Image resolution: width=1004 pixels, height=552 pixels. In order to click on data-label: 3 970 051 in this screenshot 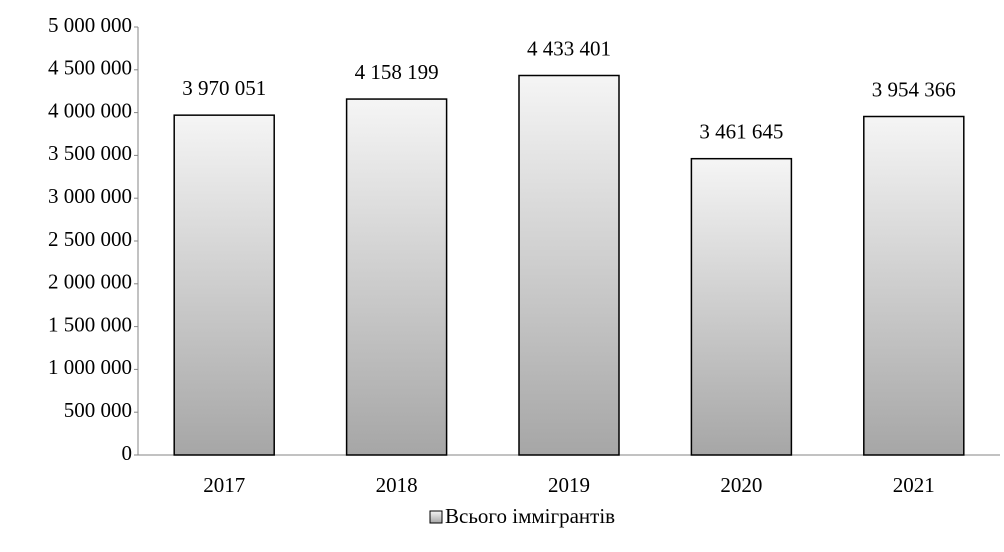, I will do `click(224, 88)`.